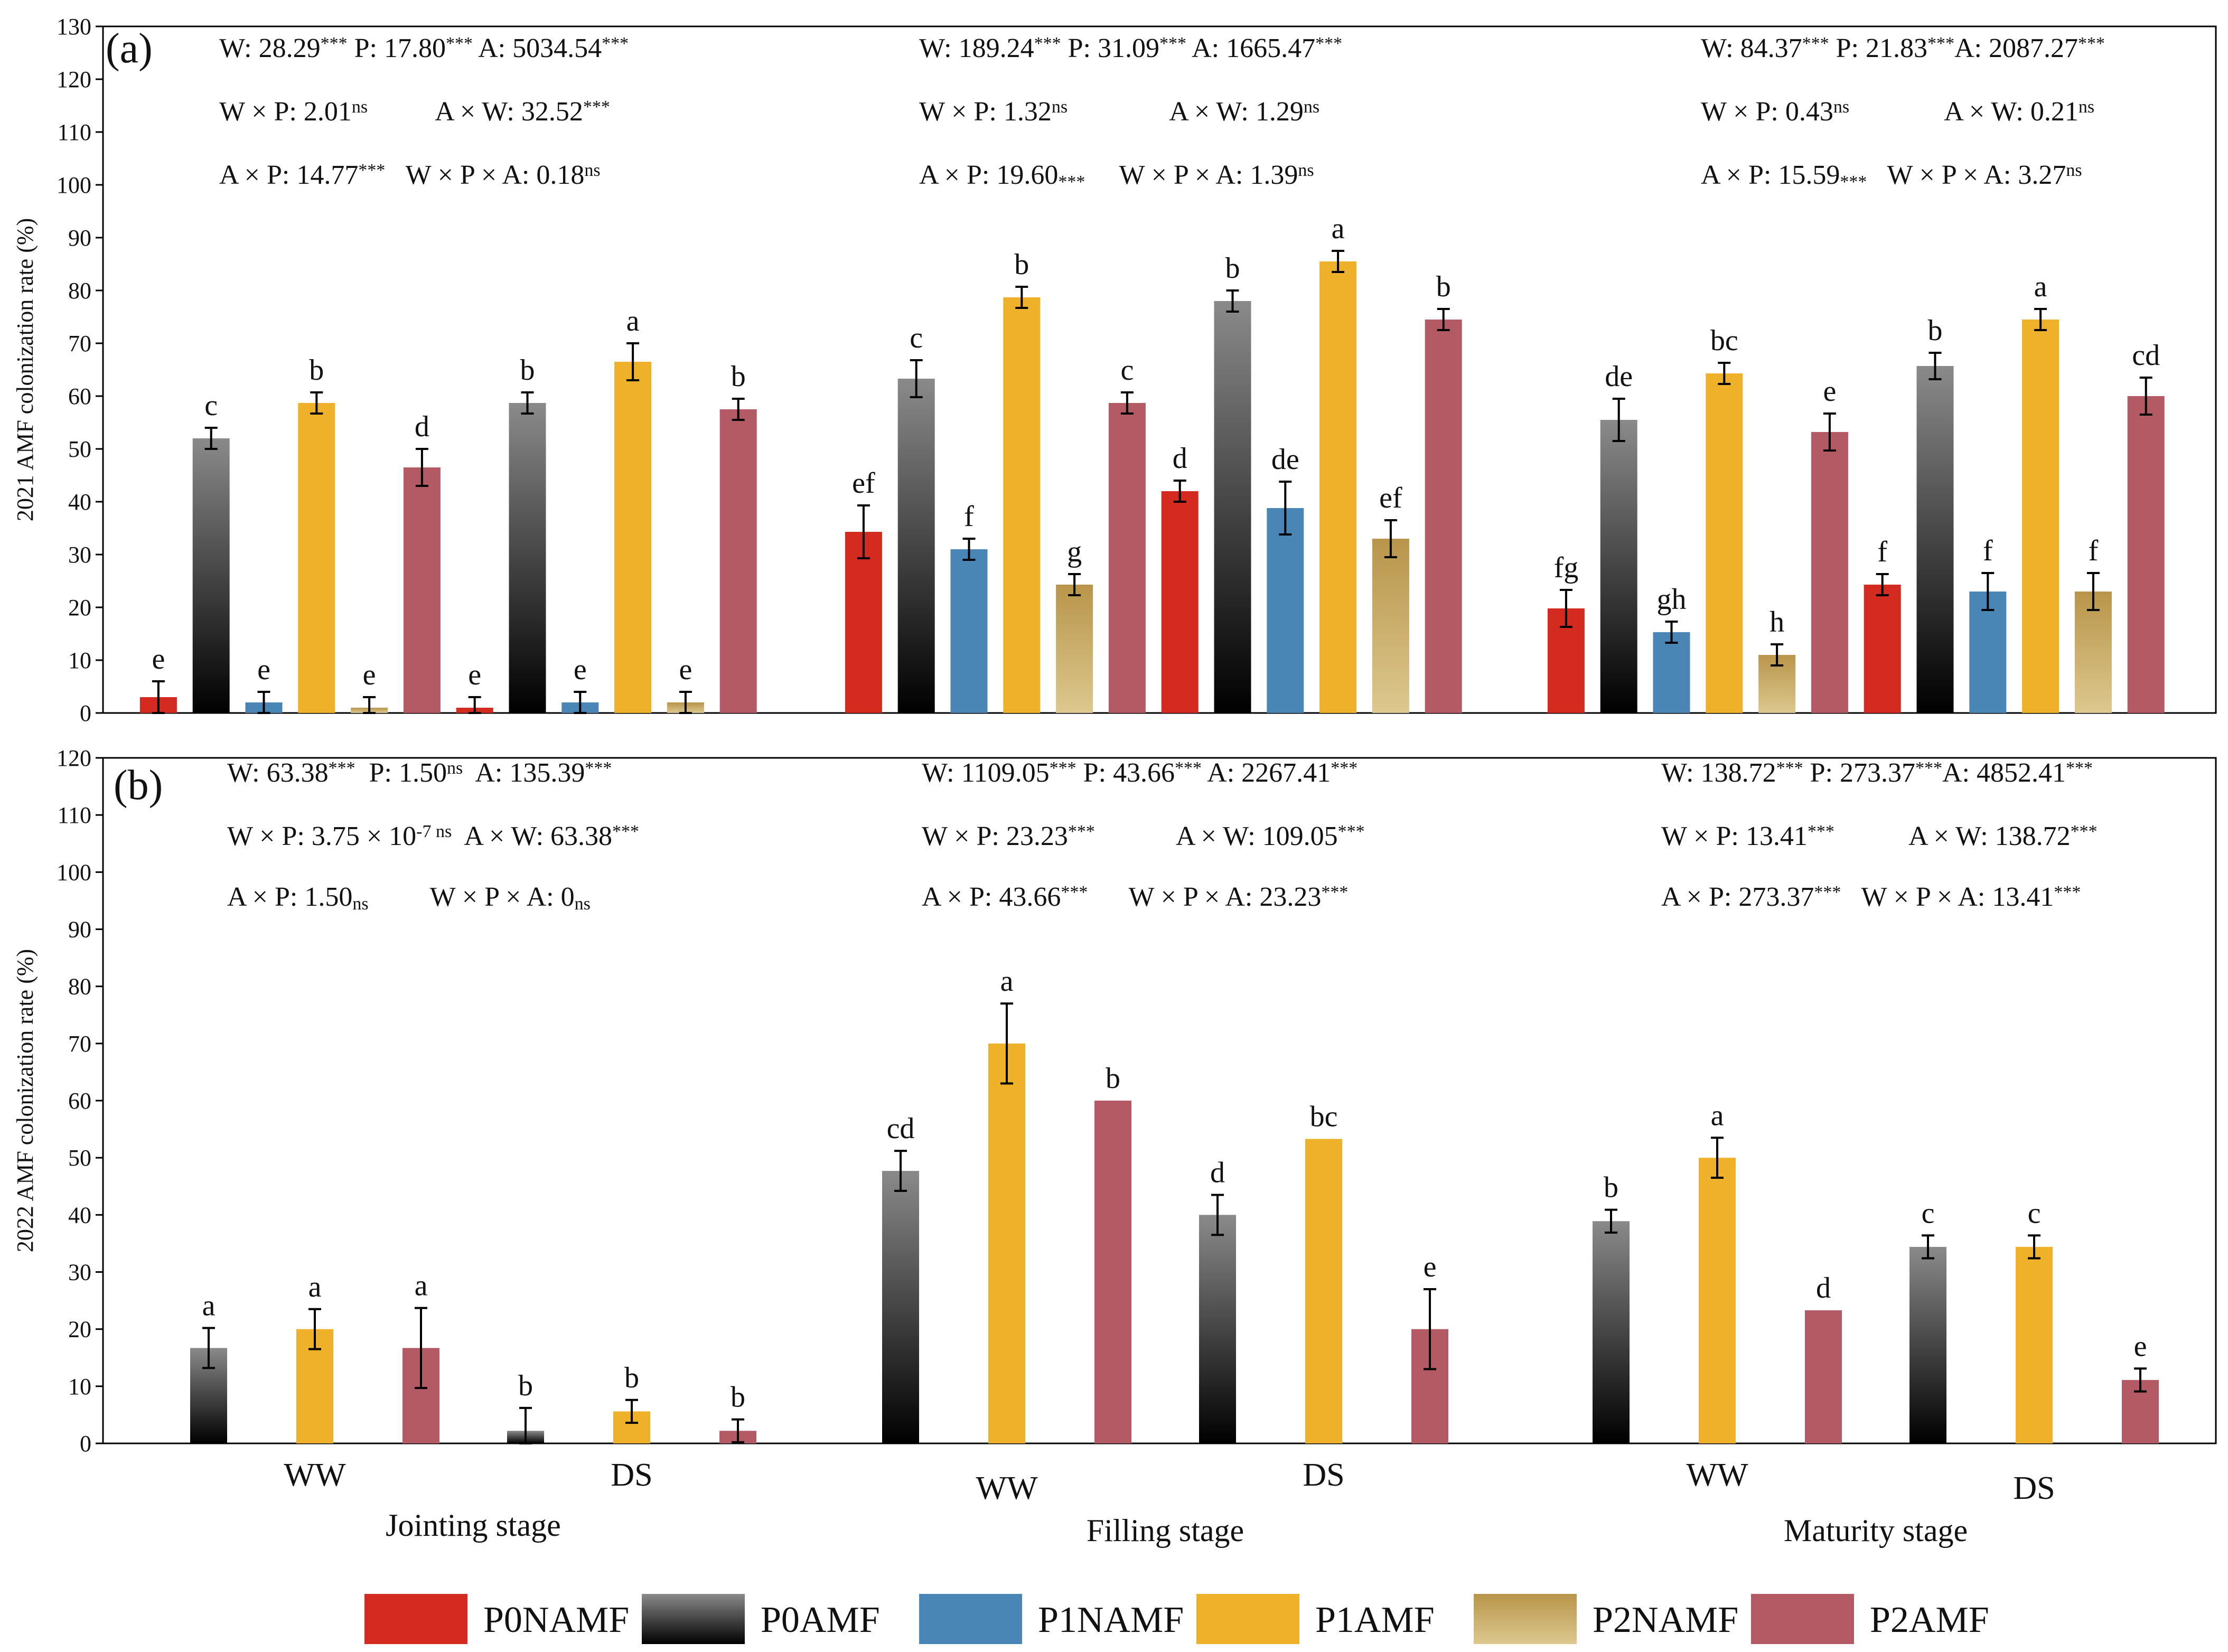 The width and height of the screenshot is (2228, 1652). I want to click on anova-stat-part: A: 135.39, so click(524, 773).